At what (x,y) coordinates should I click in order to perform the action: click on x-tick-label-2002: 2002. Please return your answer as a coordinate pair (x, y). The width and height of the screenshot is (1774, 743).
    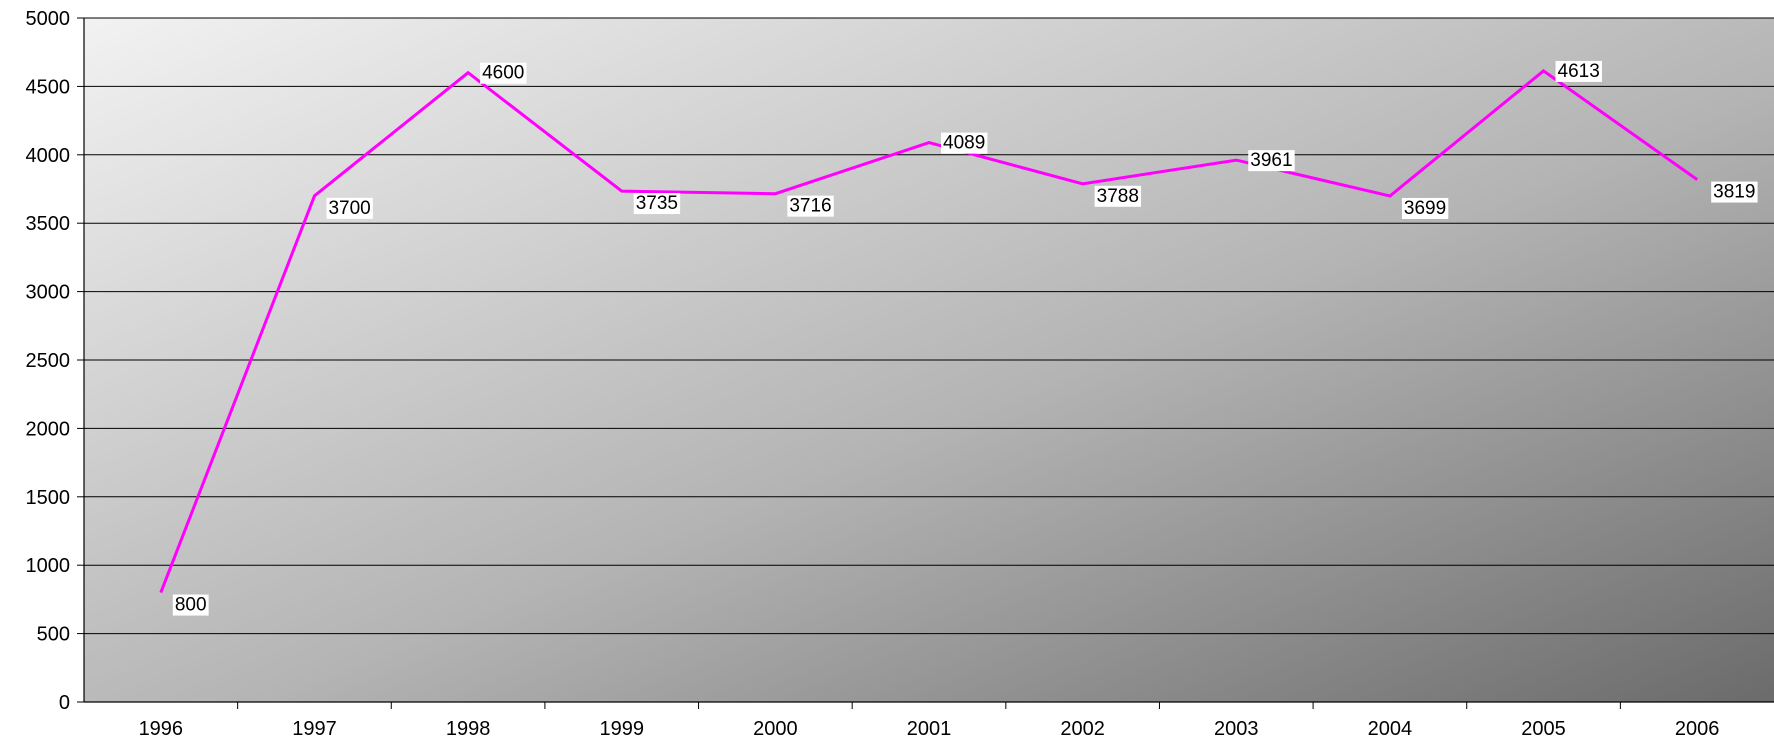
    Looking at the image, I should click on (1082, 729).